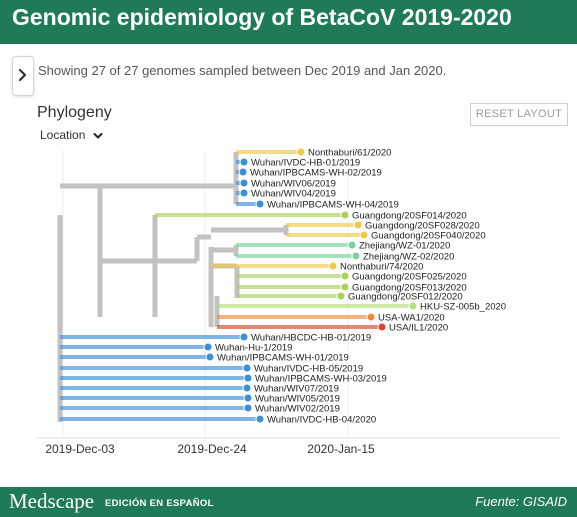 The width and height of the screenshot is (577, 517). I want to click on axis-tick-label: 2019-Dec-03, so click(80, 449).